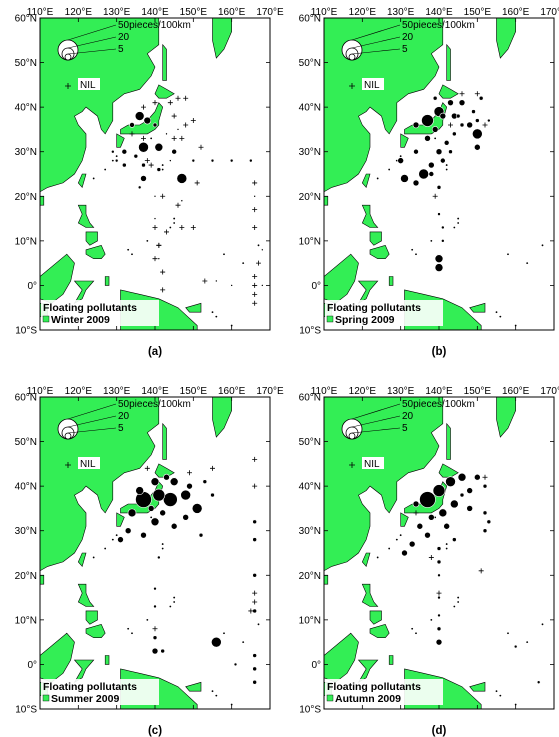 This screenshot has width=559, height=737. I want to click on sulawesi-land, so click(368, 292).